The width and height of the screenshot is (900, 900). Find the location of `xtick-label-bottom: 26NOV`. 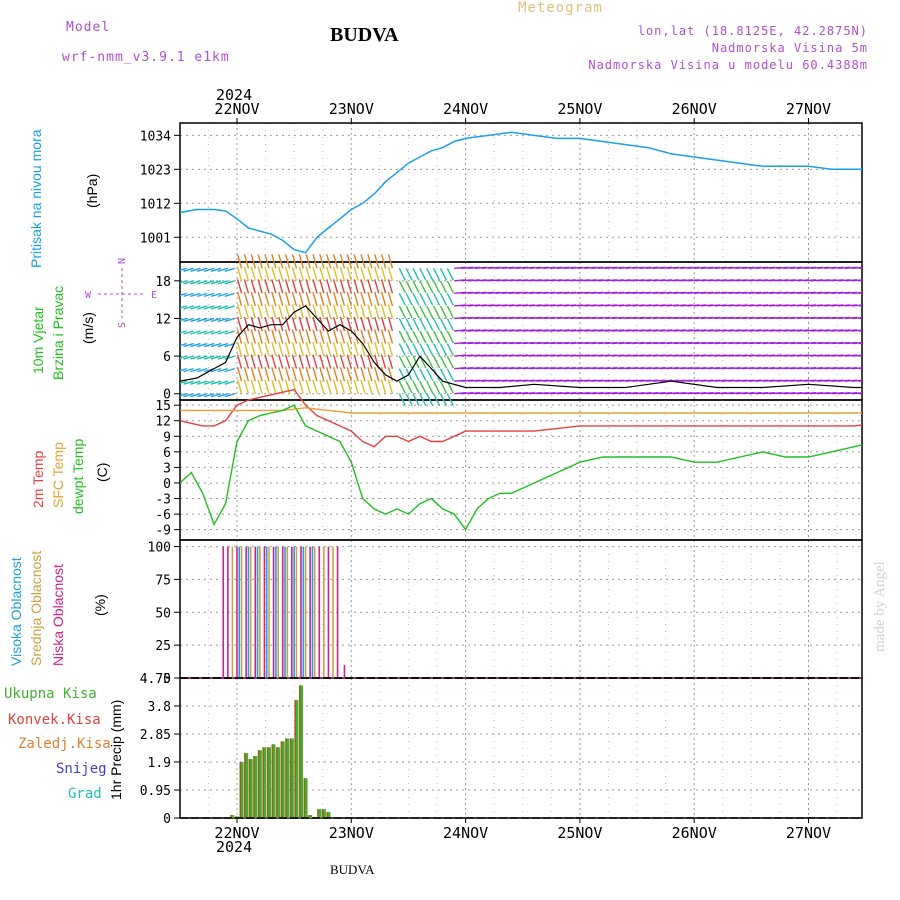

xtick-label-bottom: 26NOV is located at coordinates (694, 833).